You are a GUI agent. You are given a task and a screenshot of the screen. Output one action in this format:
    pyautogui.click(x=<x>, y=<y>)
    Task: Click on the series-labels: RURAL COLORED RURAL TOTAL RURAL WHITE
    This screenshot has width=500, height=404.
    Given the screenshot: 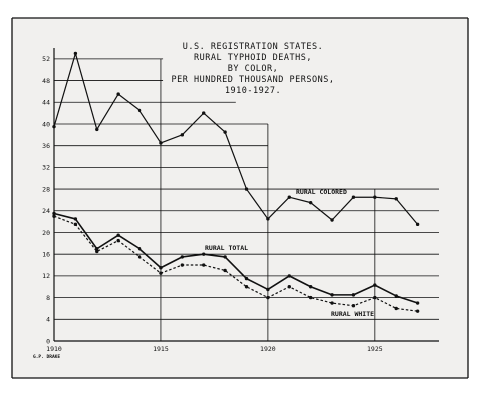 What is the action you would take?
    pyautogui.click(x=289, y=253)
    